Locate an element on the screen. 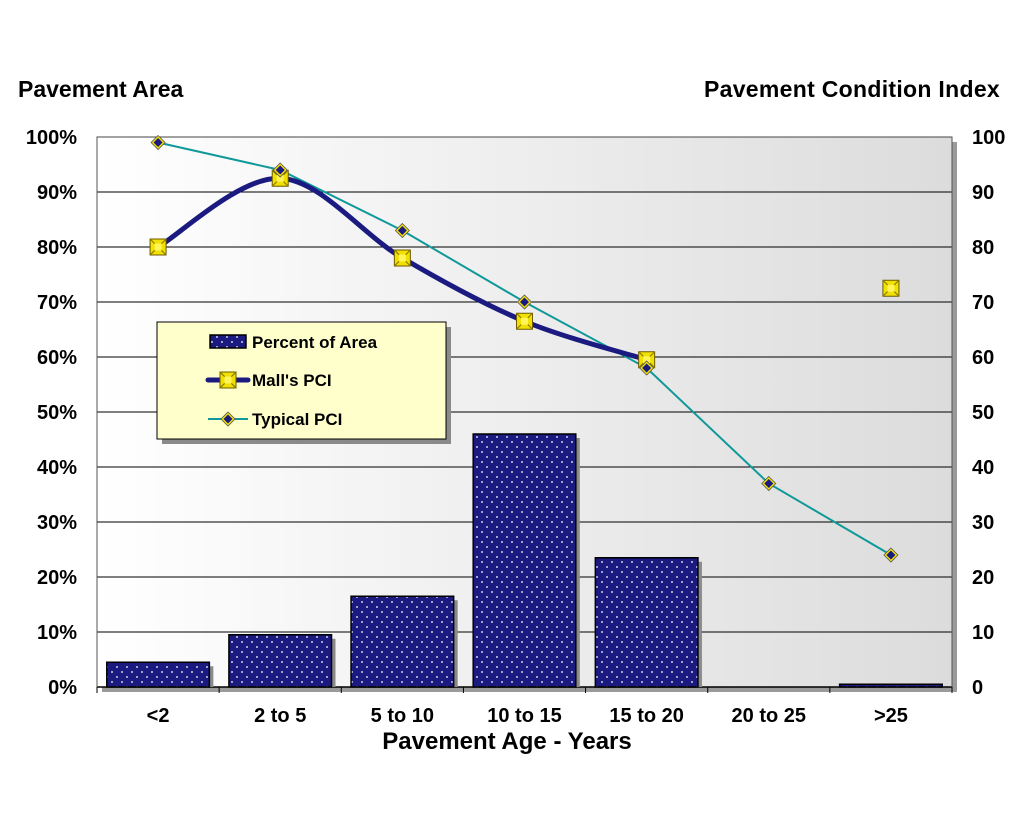 The image size is (1024, 831). y-left-tick-label: 70% is located at coordinates (57, 303).